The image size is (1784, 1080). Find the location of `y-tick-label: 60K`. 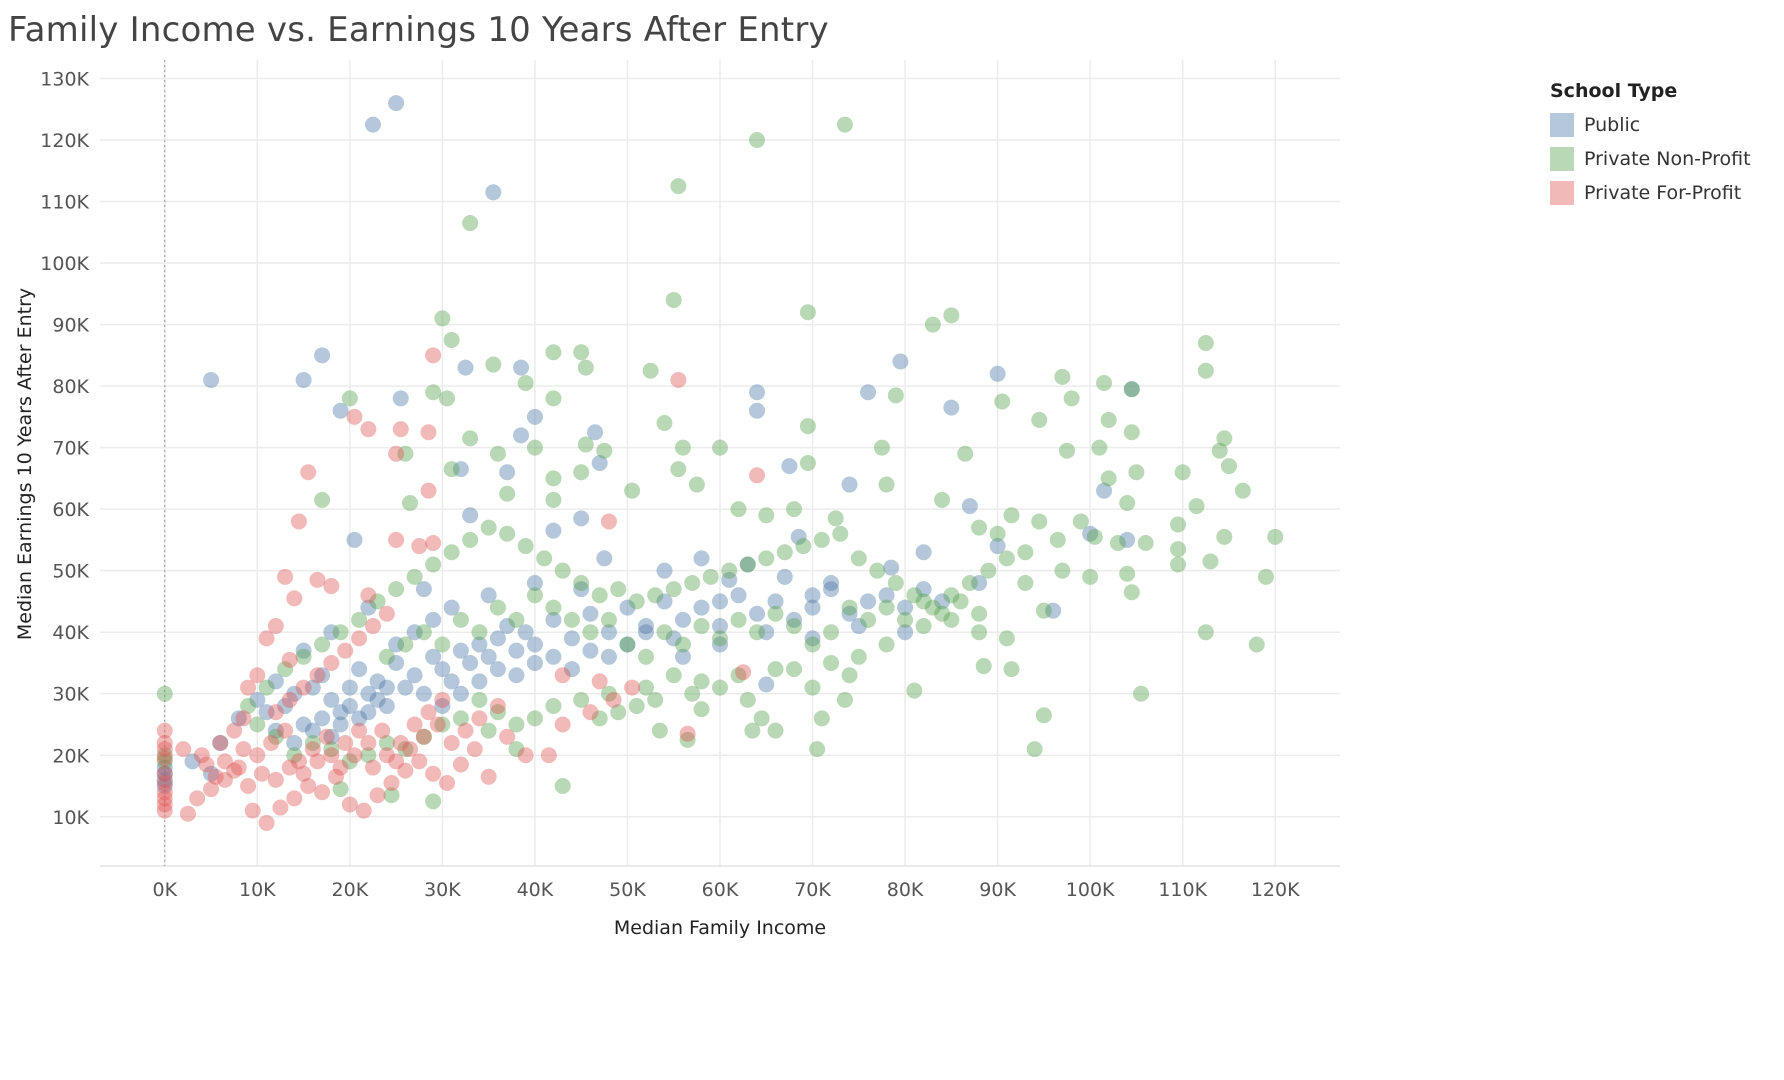

y-tick-label: 60K is located at coordinates (70, 510).